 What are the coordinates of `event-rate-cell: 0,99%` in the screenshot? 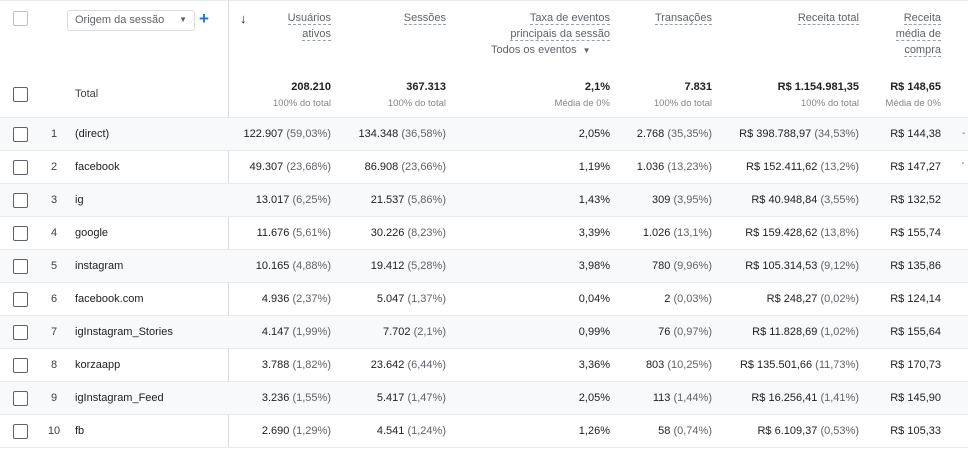 It's located at (594, 332).